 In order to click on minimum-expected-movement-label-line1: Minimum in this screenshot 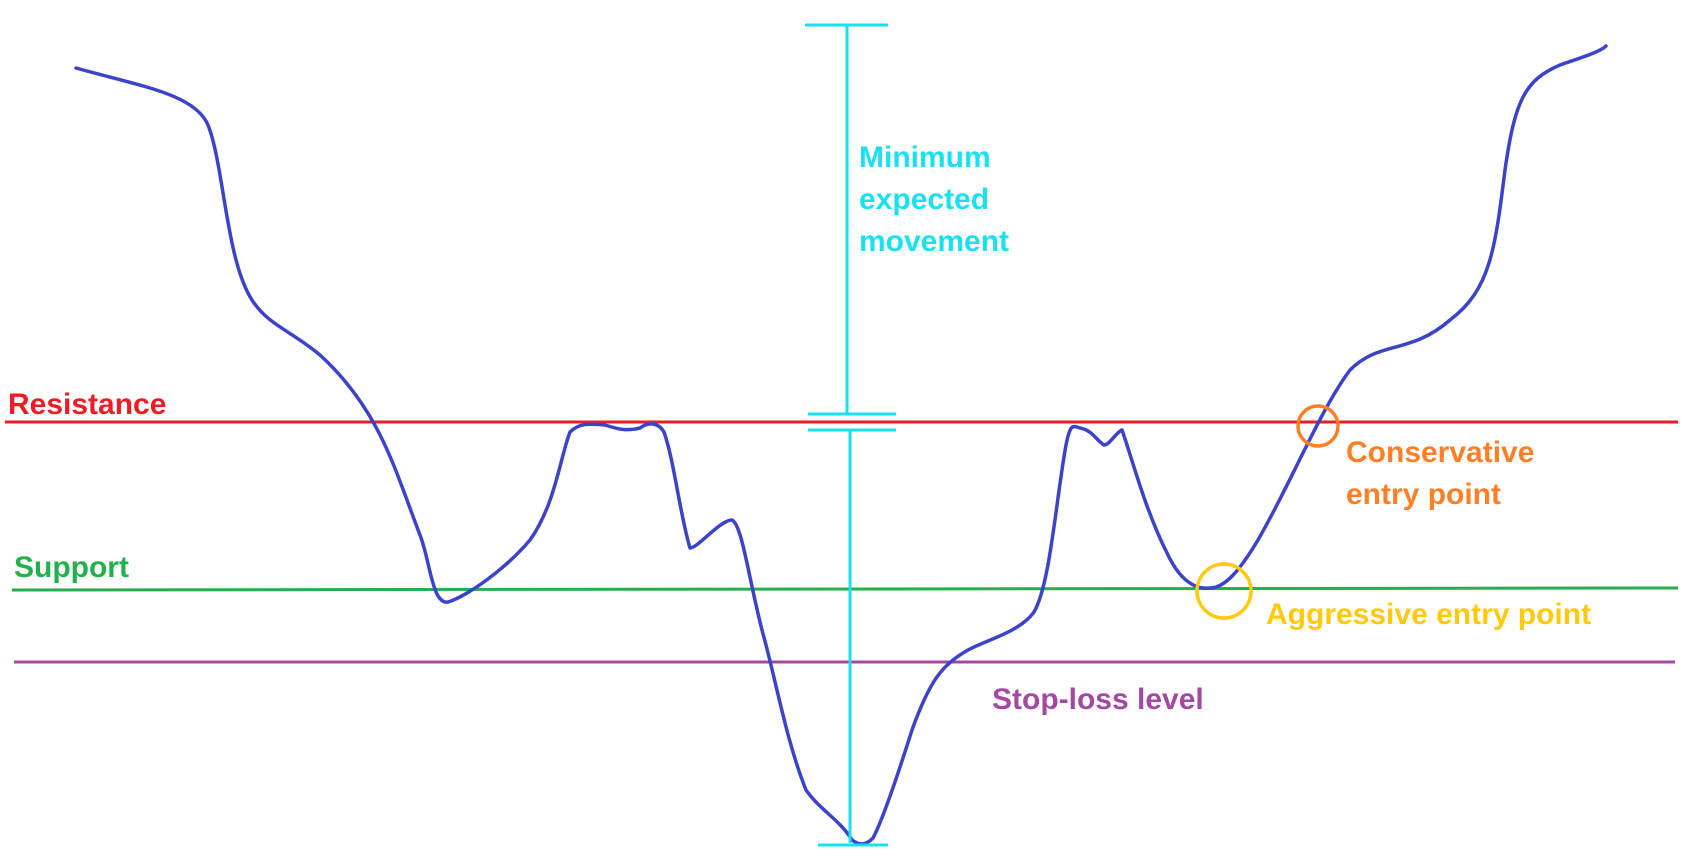, I will do `click(925, 157)`.